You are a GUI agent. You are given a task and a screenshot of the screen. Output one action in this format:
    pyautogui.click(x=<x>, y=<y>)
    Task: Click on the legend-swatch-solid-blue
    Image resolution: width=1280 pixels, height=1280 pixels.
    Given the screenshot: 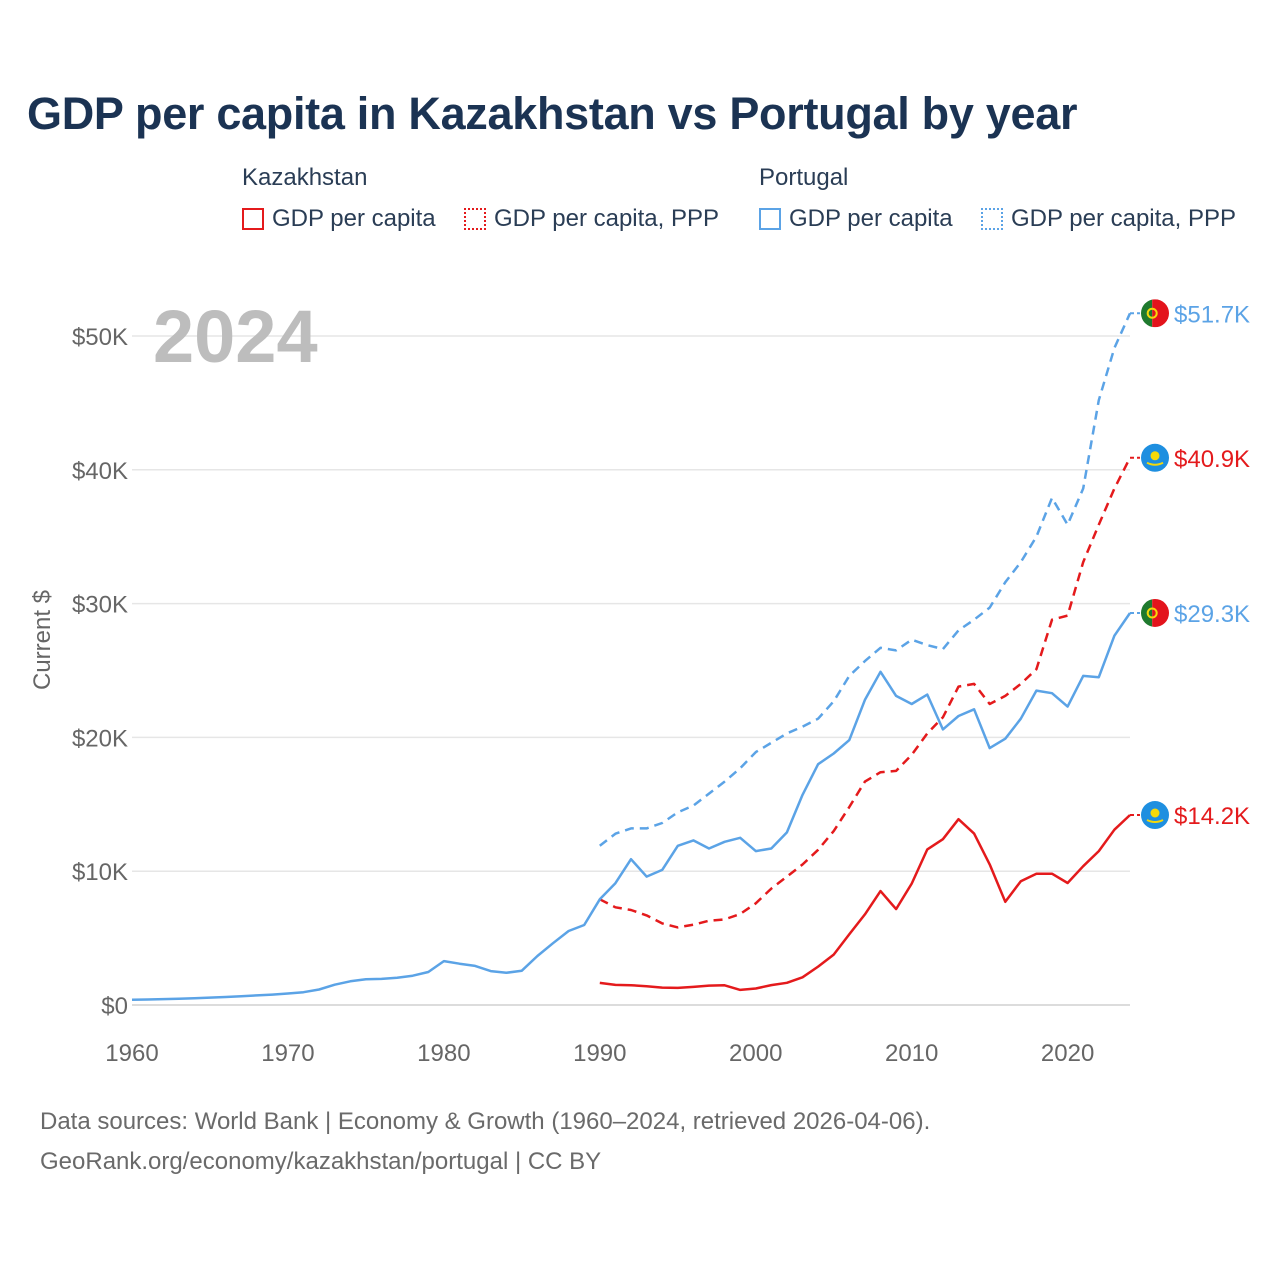 What is the action you would take?
    pyautogui.click(x=770, y=219)
    